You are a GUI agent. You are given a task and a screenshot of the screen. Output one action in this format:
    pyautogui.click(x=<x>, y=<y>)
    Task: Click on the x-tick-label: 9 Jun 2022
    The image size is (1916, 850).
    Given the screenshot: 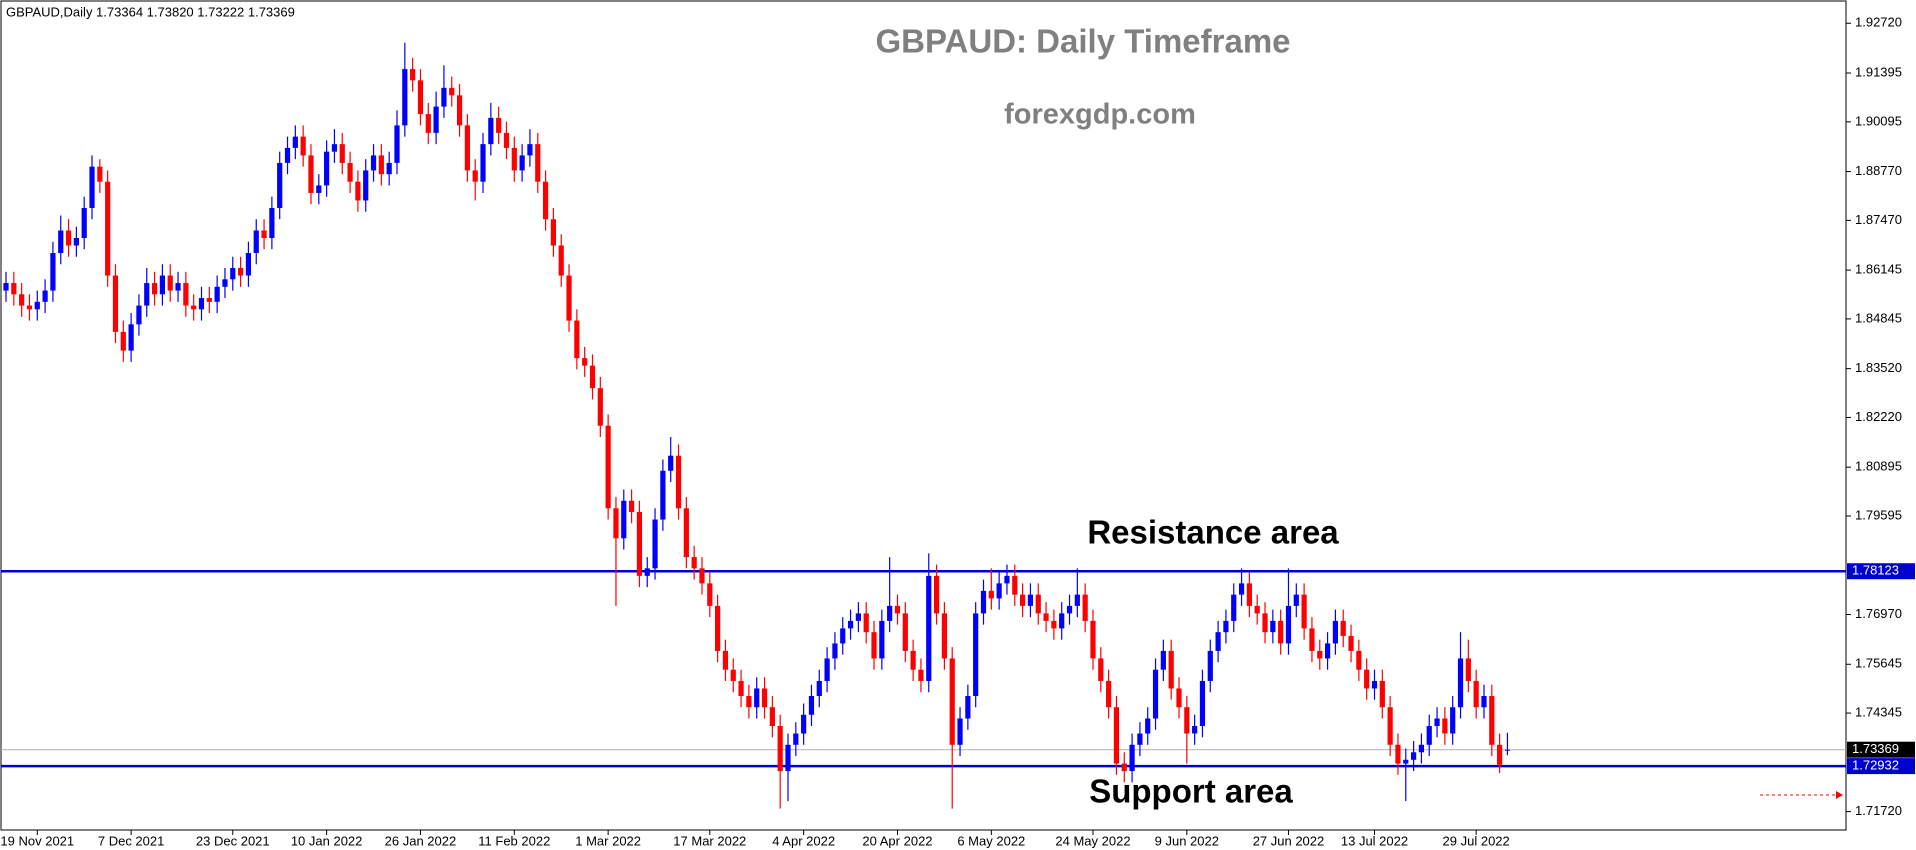 What is the action you would take?
    pyautogui.click(x=1187, y=840)
    